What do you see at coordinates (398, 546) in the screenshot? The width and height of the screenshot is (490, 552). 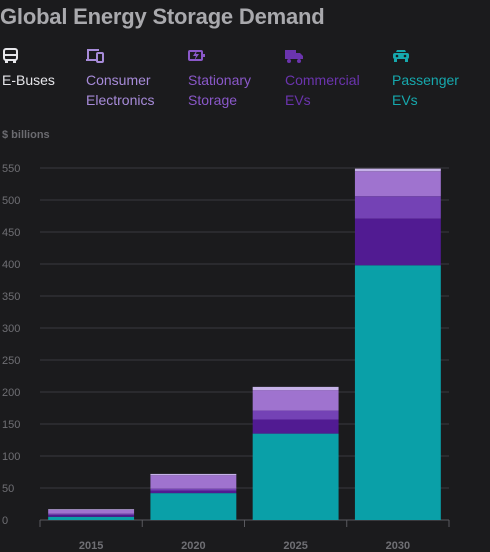 I see `x-tick-label-2030: 2030` at bounding box center [398, 546].